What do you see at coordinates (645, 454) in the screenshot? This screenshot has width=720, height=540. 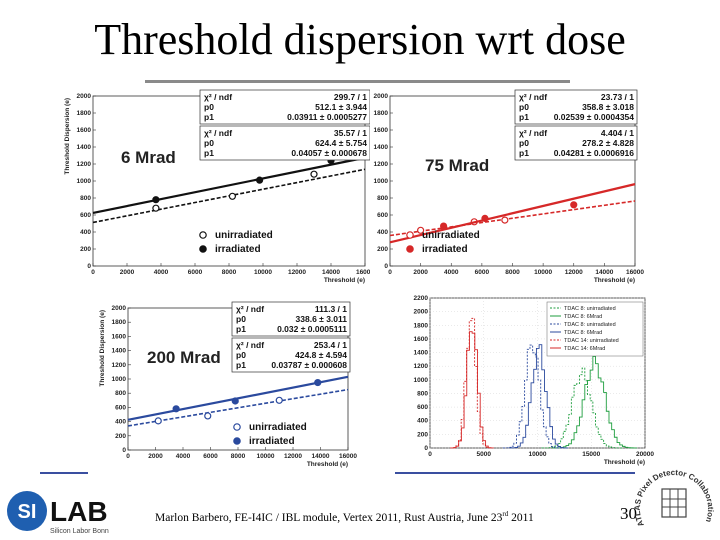 I see `x-tick-label: 20000` at bounding box center [645, 454].